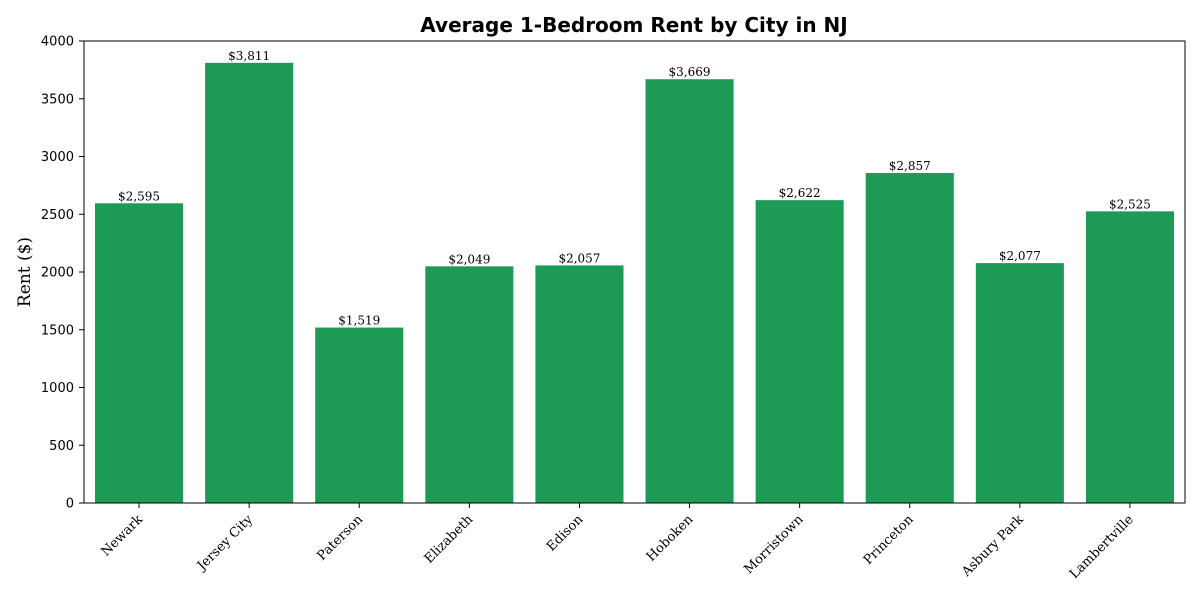 This screenshot has height=600, width=1200. What do you see at coordinates (565, 533) in the screenshot?
I see `x-tick-label: Edison` at bounding box center [565, 533].